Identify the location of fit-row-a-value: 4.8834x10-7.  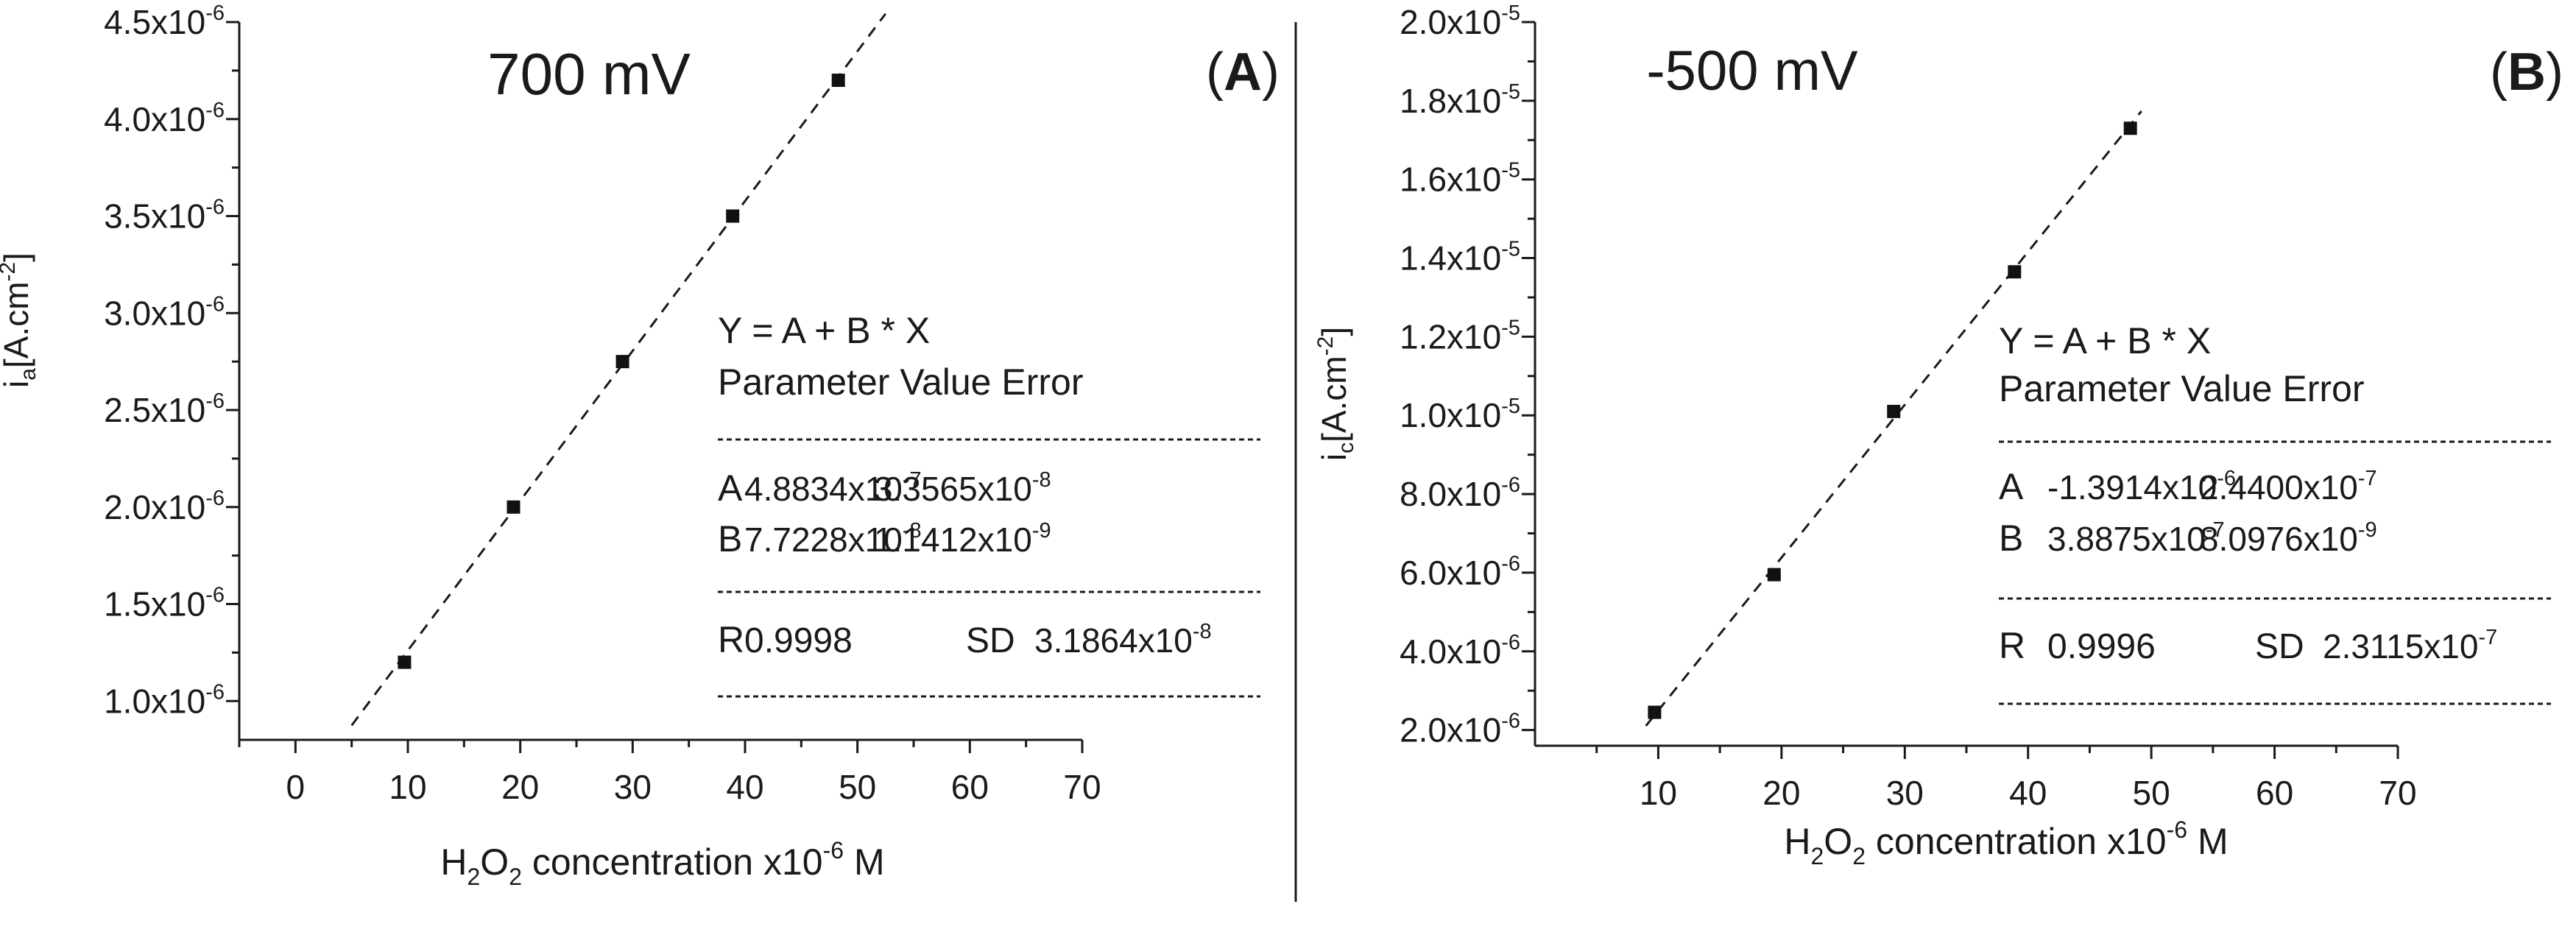
(833, 488).